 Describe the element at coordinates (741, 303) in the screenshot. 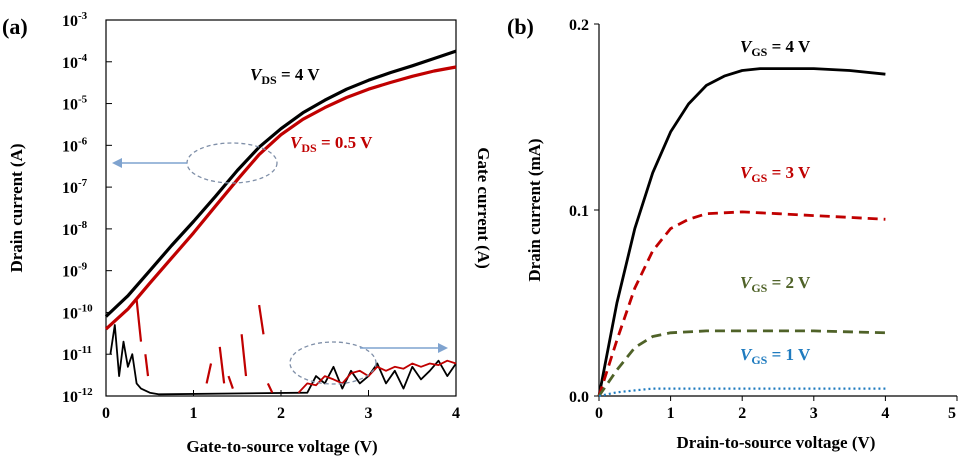

I see `panel-b-series-1-line` at that location.